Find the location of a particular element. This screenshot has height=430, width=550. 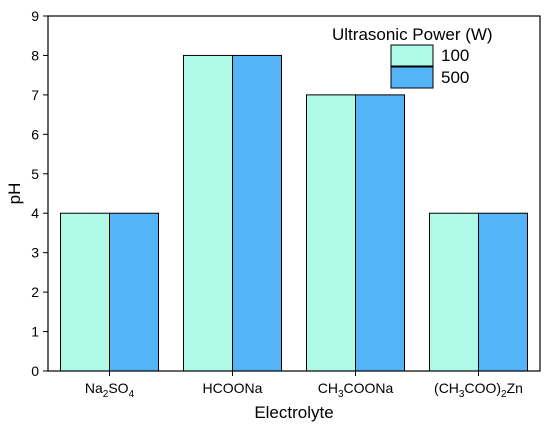

y-tick-label: 3 is located at coordinates (35, 253).